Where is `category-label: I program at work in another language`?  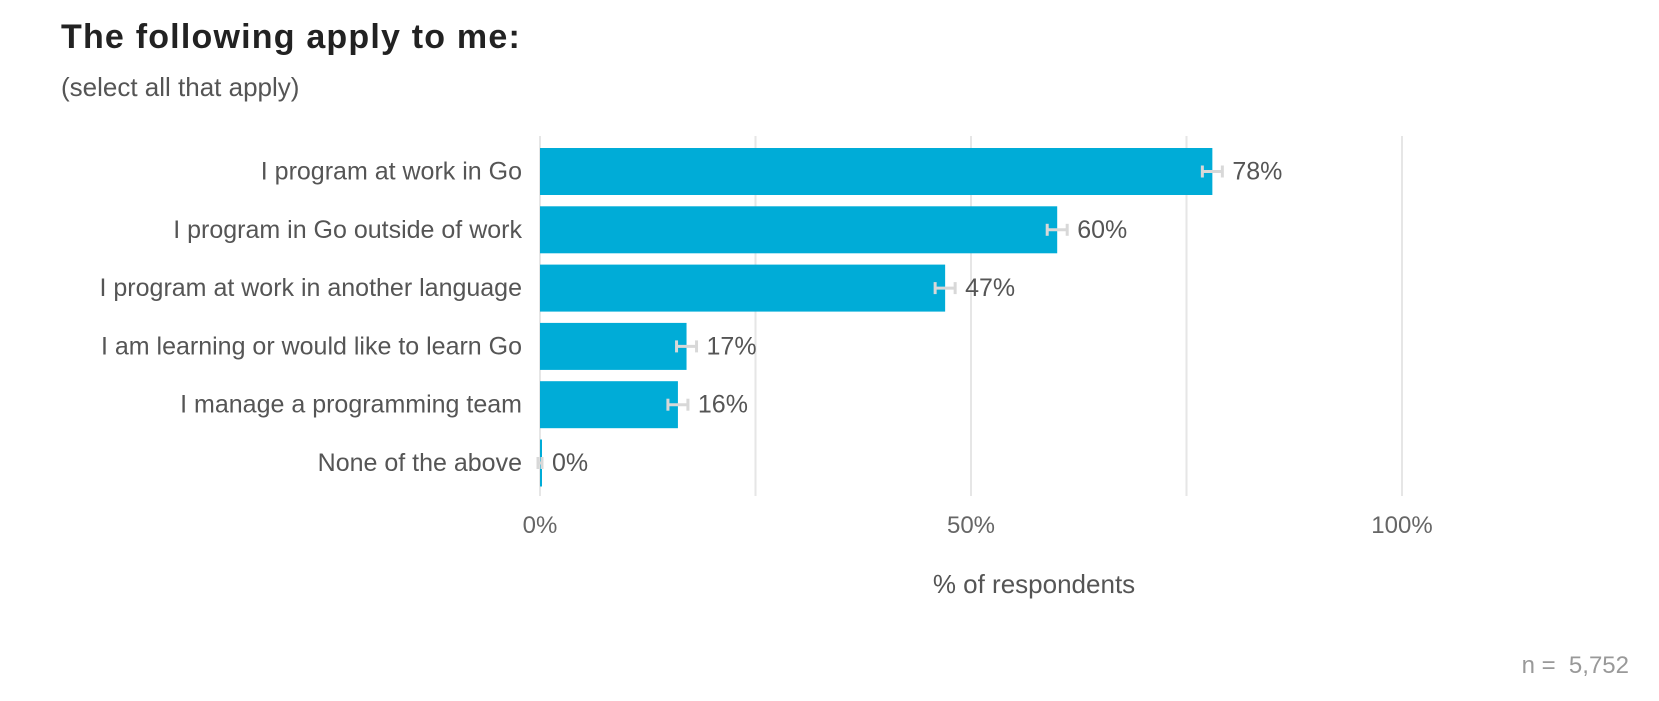 category-label: I program at work in another language is located at coordinates (311, 288).